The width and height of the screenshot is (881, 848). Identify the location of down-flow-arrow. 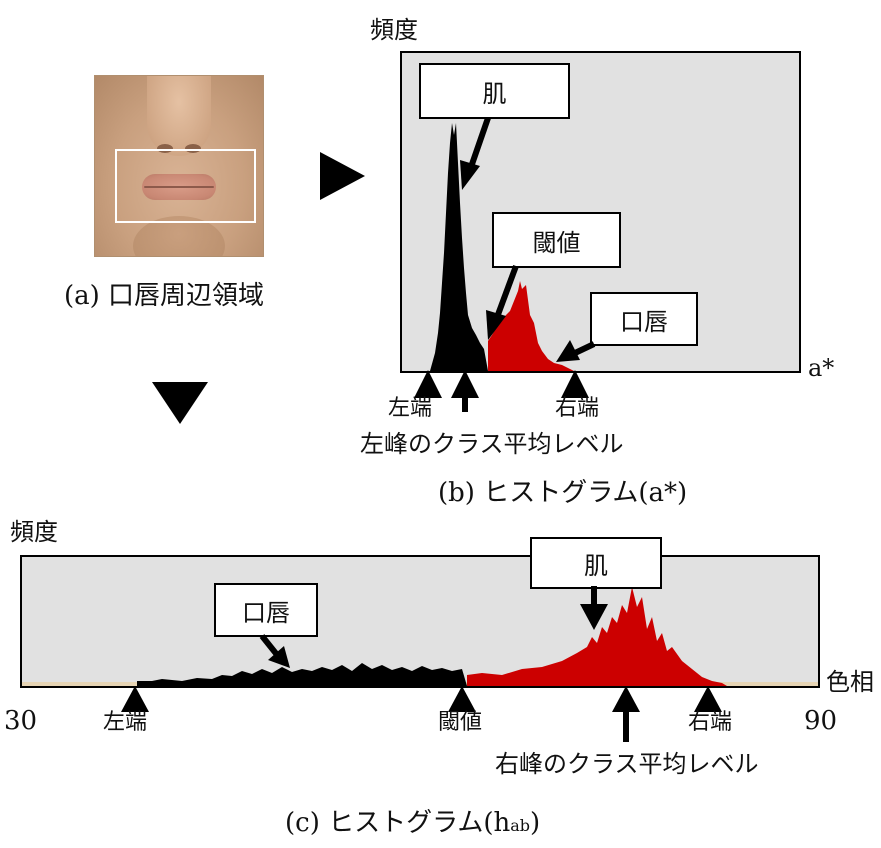
(180, 403).